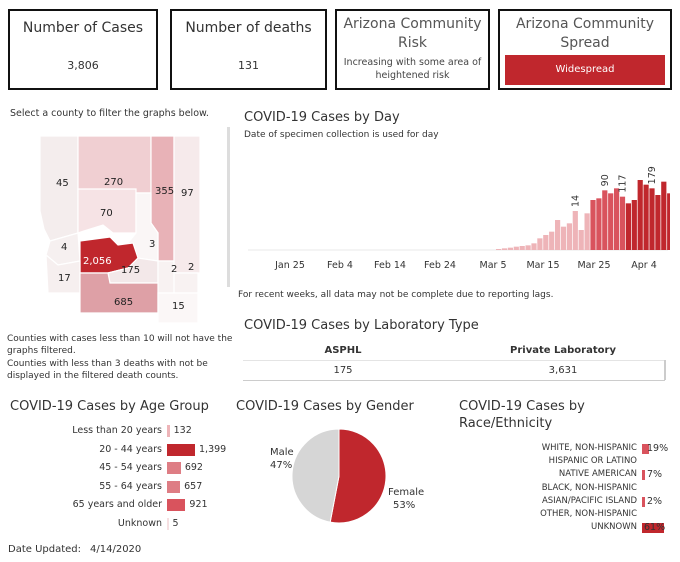 This screenshot has height=562, width=680. I want to click on date-updated-value: 4/14/2020, so click(116, 549).